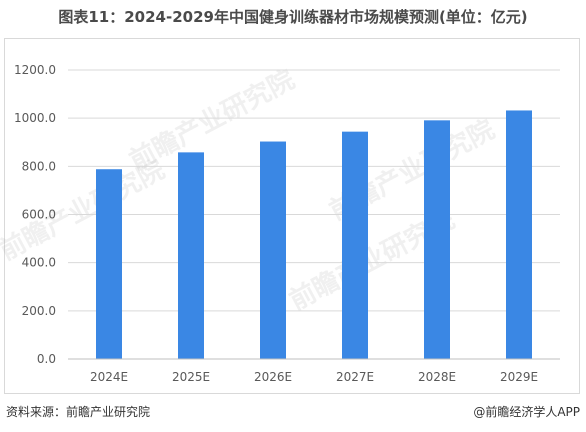 The height and width of the screenshot is (432, 586). Describe the element at coordinates (526, 412) in the screenshot. I see `credit-note: @前瞻经济学人APP` at that location.